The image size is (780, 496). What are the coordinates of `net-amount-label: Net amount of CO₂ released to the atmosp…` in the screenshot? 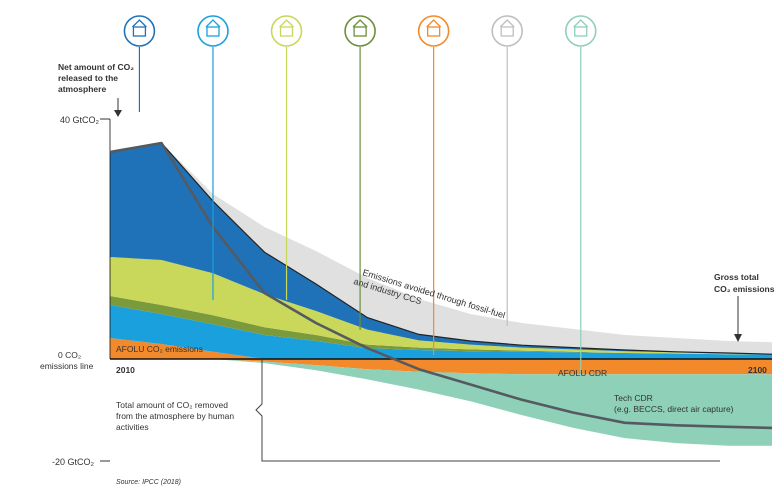 It's located at (97, 78).